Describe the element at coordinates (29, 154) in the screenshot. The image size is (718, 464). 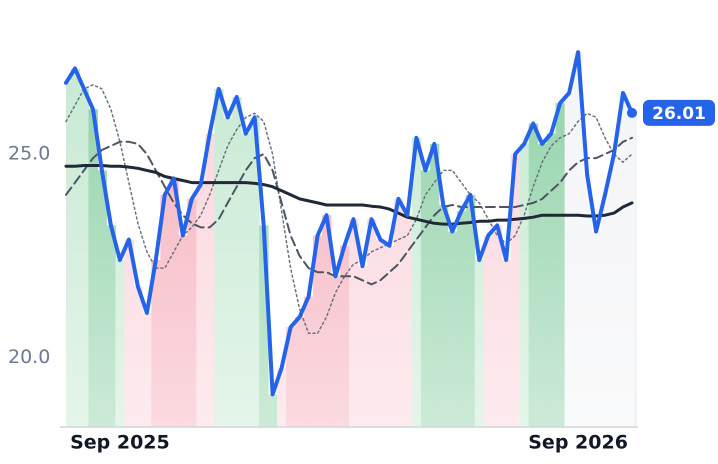
I see `y-tick-label: 25.0` at that location.